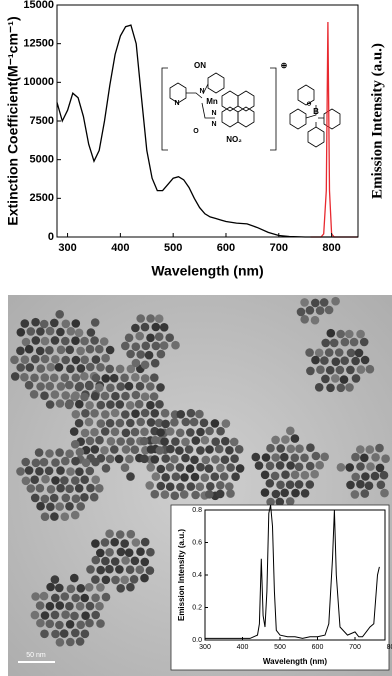 This screenshot has height=676, width=392. Describe the element at coordinates (197, 640) in the screenshot. I see `y-tick-label: 0.0` at that location.